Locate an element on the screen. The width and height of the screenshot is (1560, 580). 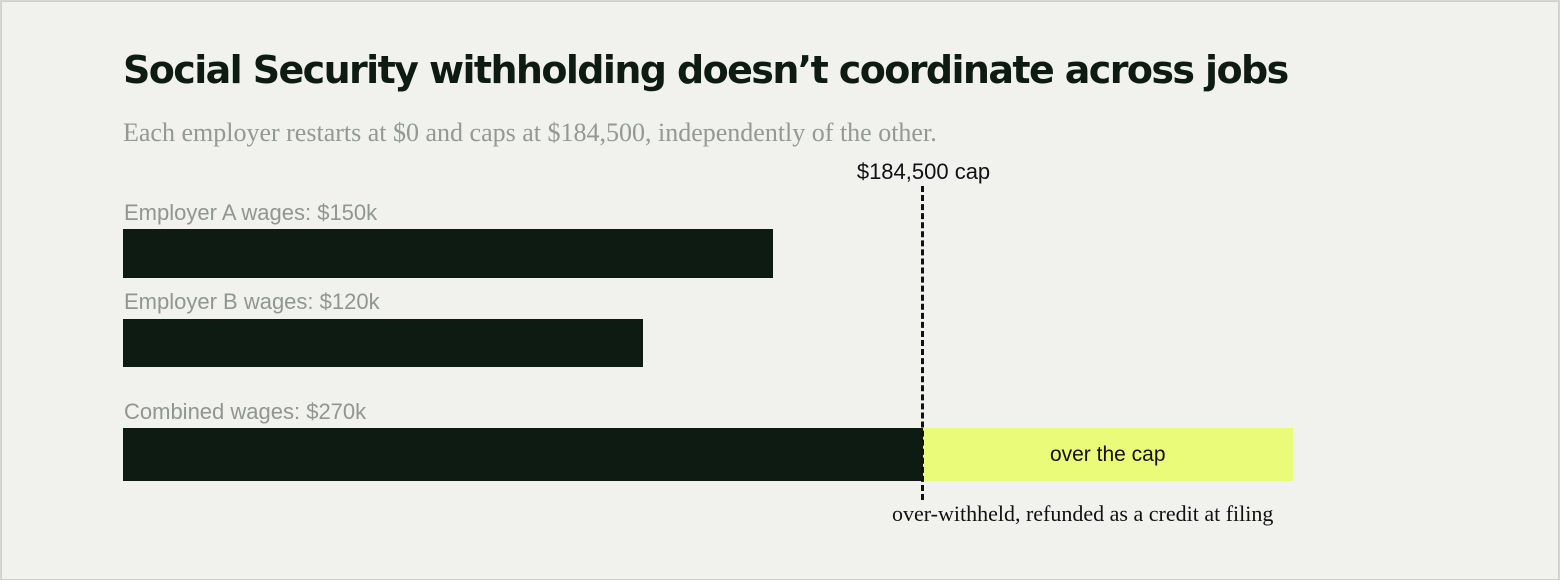
over-cap-segment: over the cap is located at coordinates (1107, 454).